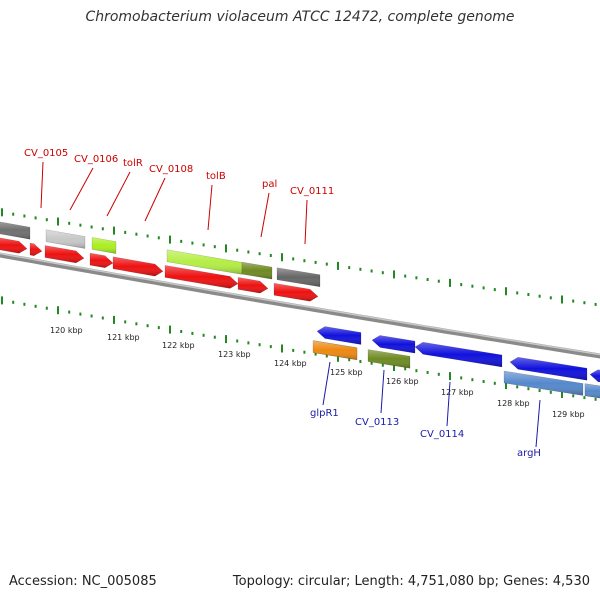  I want to click on gene-red-3-shading, so click(64, 254).